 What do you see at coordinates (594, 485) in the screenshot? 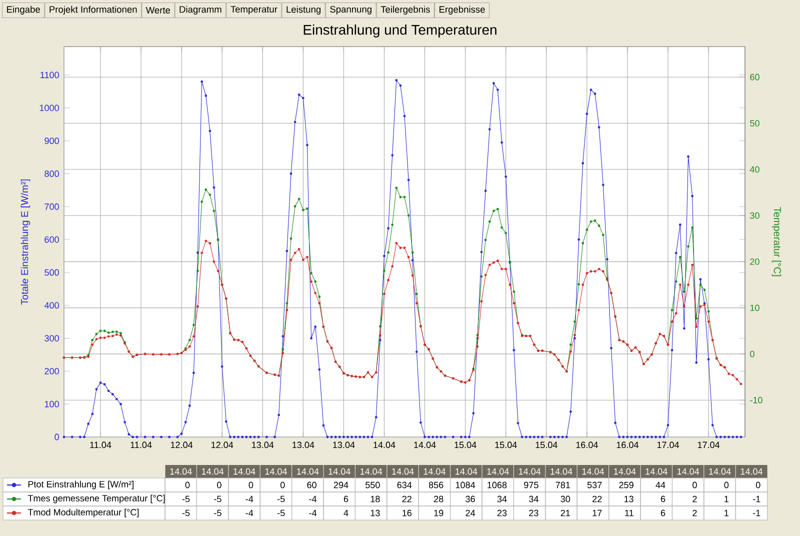
I see `data-label: 537` at bounding box center [594, 485].